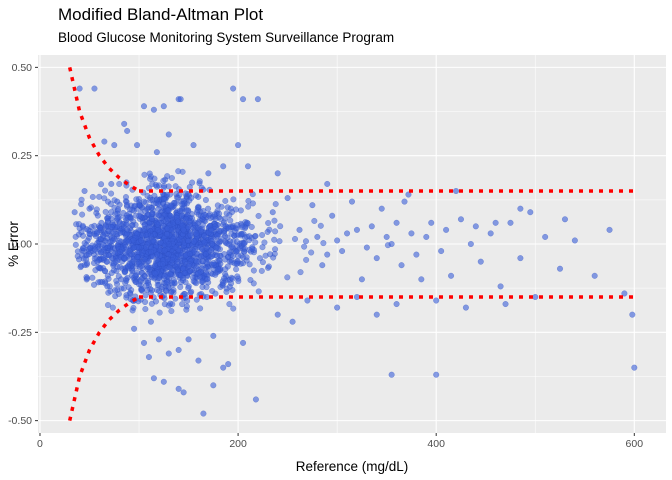 The width and height of the screenshot is (672, 480). Describe the element at coordinates (160, 14) in the screenshot. I see `chart-title: Modified Bland-Altman Plot` at that location.